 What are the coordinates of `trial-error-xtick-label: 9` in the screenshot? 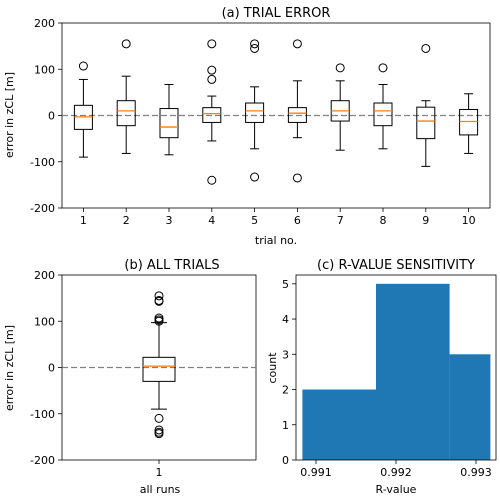 It's located at (425, 220).